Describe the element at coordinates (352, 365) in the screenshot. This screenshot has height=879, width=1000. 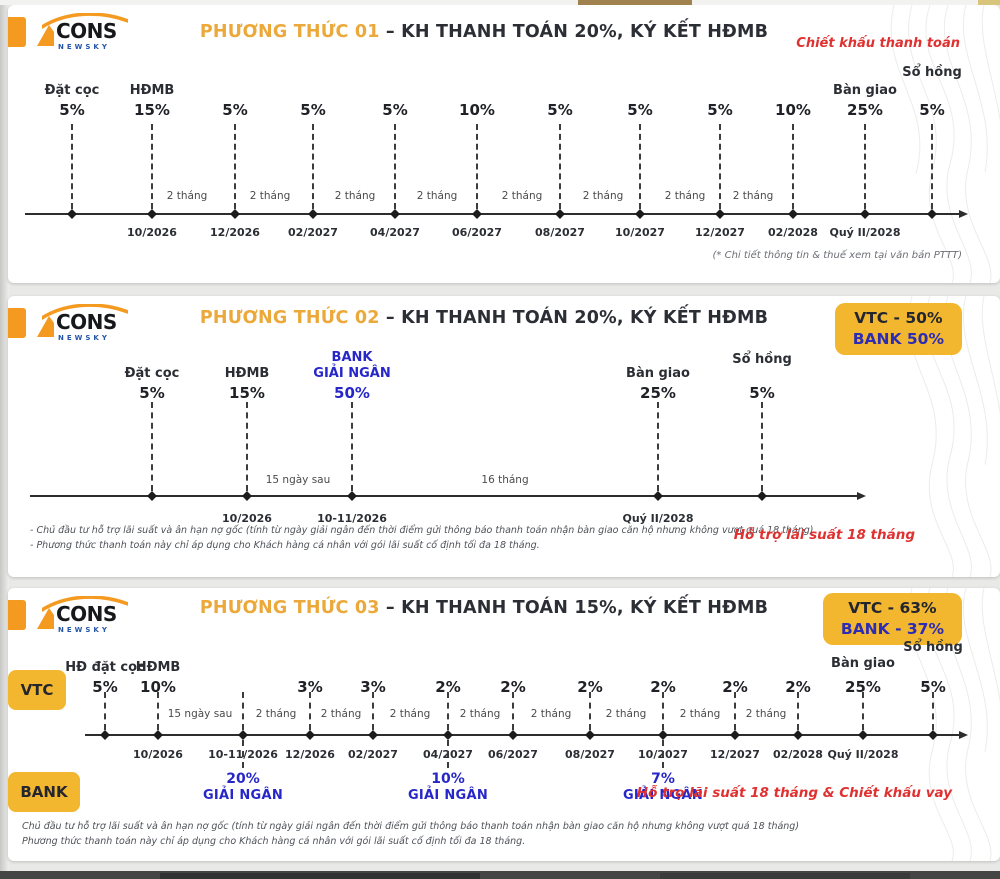
I see `milestone-label: BANK GIẢI NGÂN` at that location.